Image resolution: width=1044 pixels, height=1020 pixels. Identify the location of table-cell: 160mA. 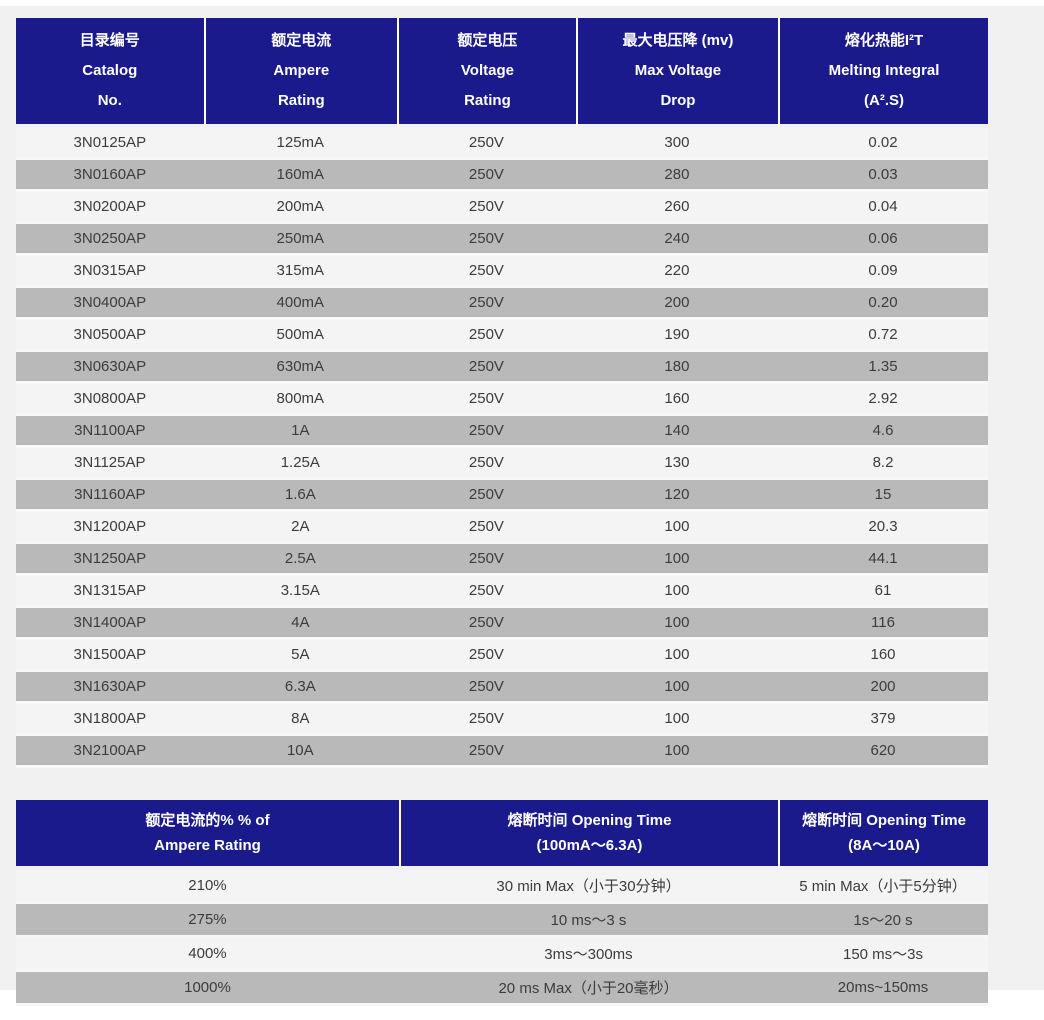
(300, 176).